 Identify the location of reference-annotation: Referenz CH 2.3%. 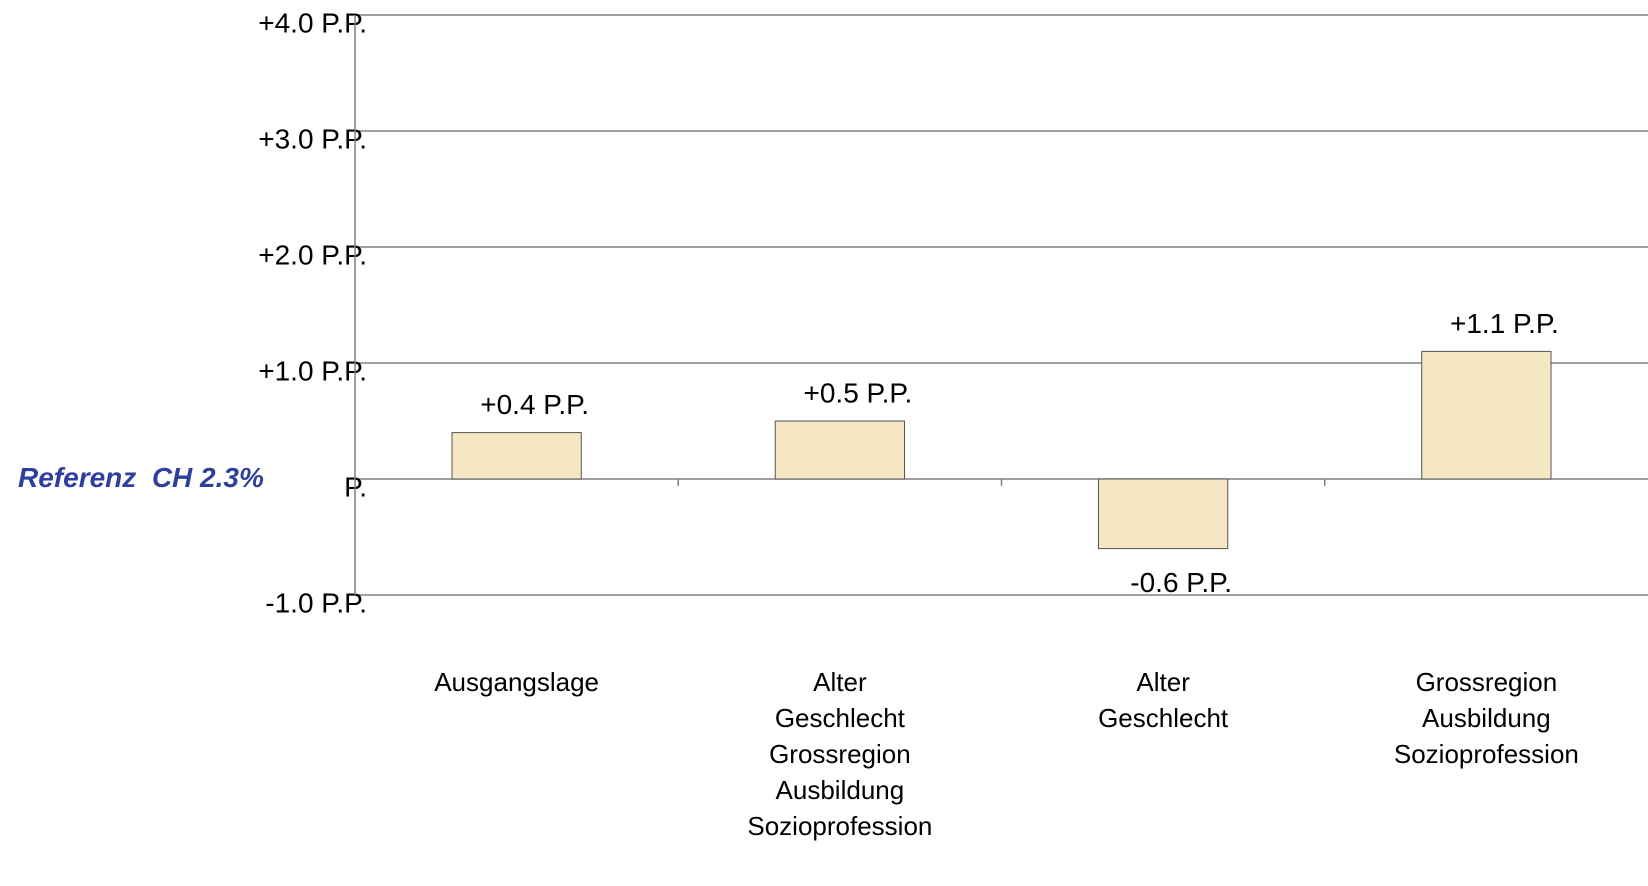
(141, 477).